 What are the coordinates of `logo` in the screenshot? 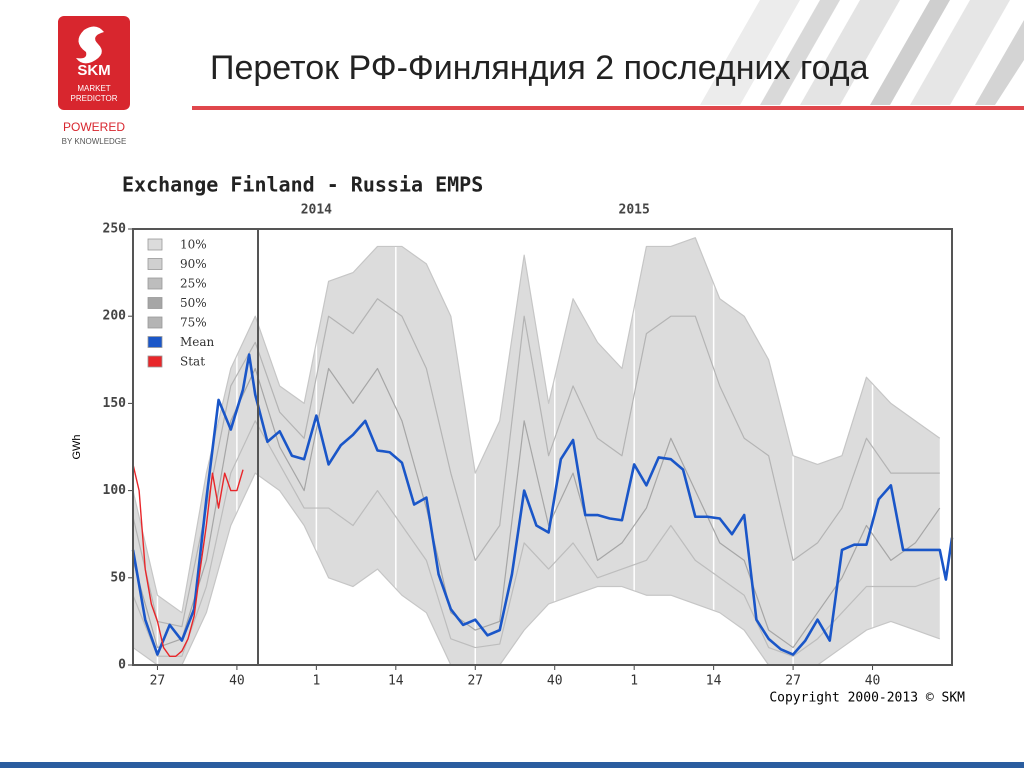 It's located at (94, 63).